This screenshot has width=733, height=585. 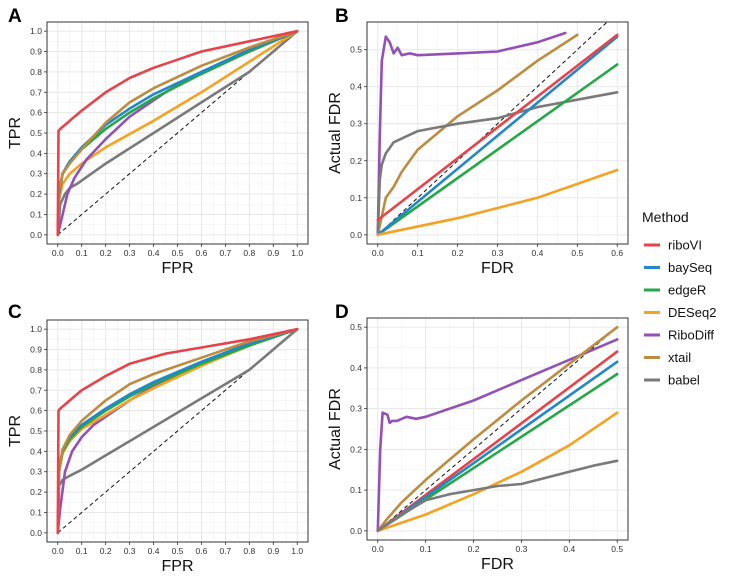 What do you see at coordinates (687, 290) in the screenshot?
I see `legend-label-edger: edgeR` at bounding box center [687, 290].